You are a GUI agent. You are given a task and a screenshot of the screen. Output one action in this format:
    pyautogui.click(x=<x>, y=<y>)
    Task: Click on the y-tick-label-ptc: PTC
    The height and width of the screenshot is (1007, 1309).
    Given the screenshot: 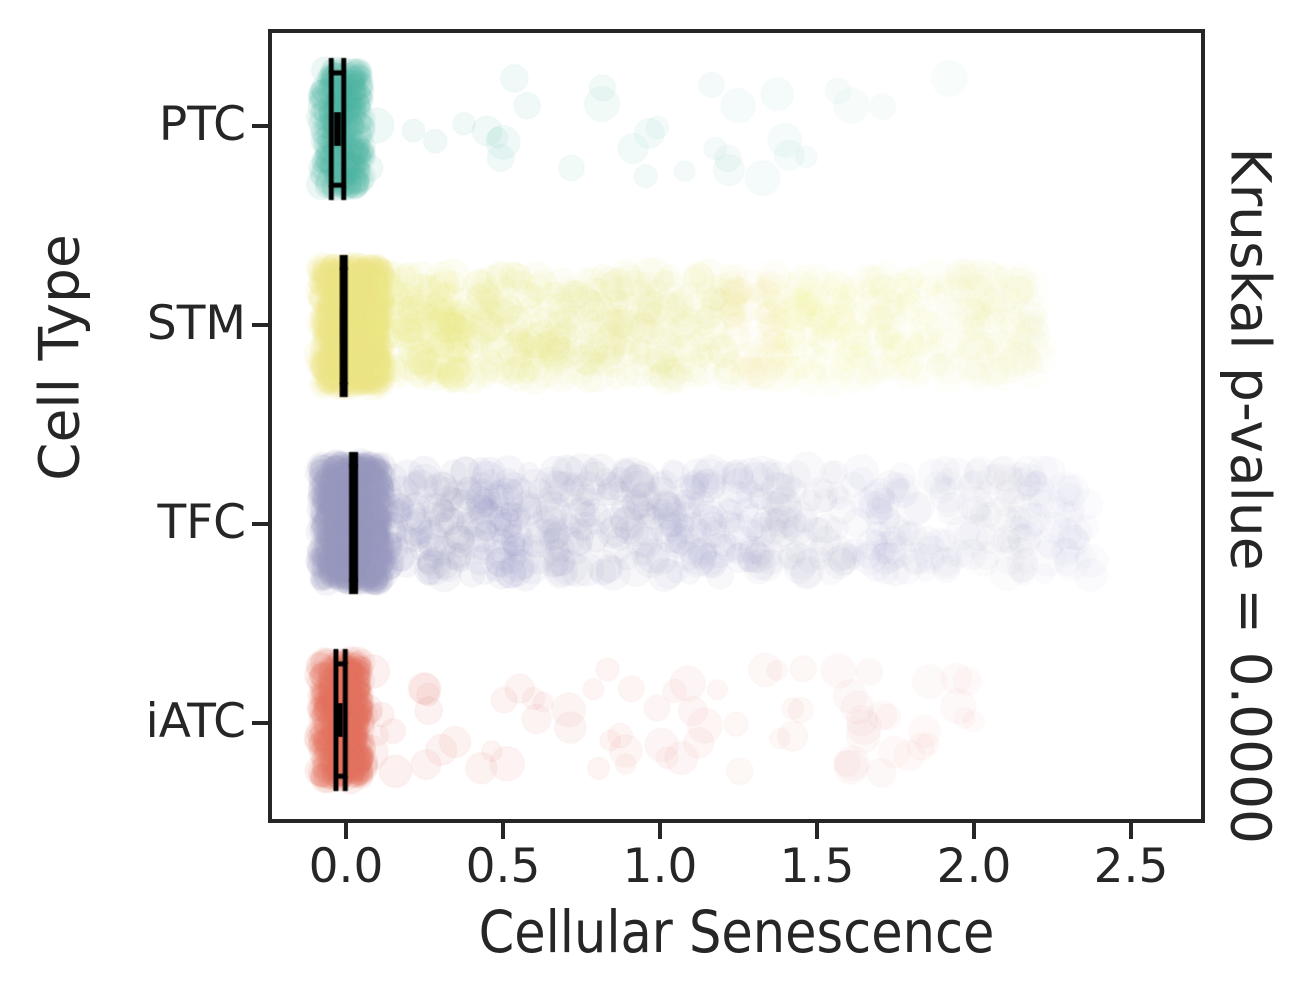 What is the action you would take?
    pyautogui.click(x=202, y=124)
    